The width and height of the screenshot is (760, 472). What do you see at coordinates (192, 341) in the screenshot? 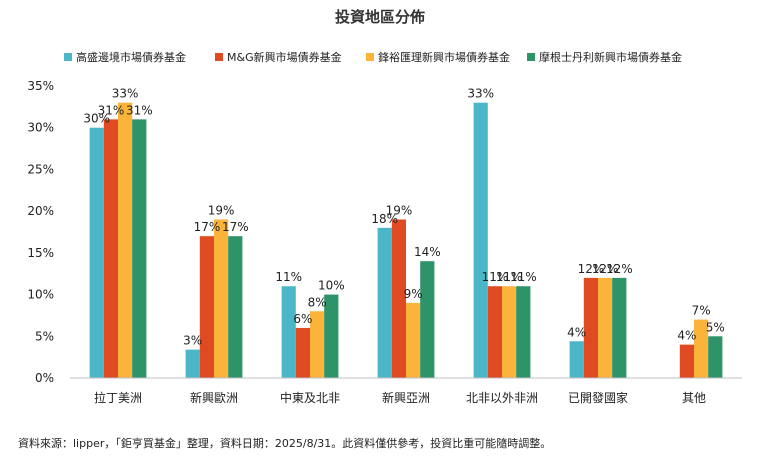
I see `data-label-series1-cat2: 3%` at bounding box center [192, 341].